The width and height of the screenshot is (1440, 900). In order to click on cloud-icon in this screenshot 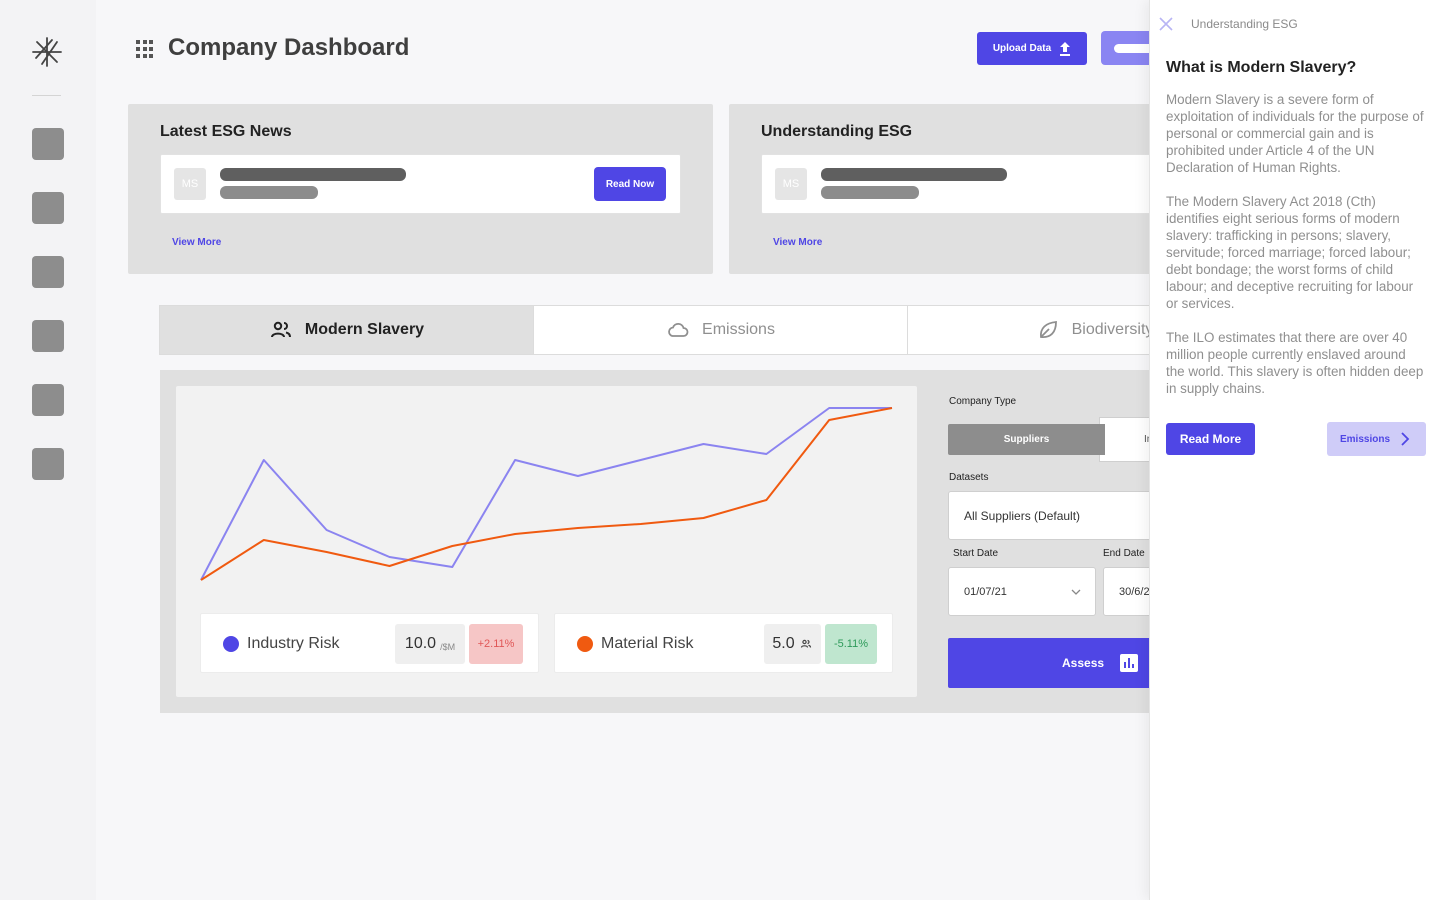, I will do `click(678, 329)`.